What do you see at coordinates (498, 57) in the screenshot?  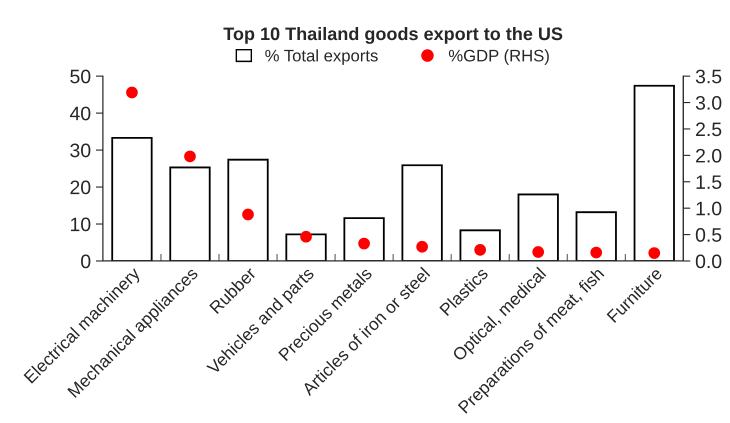 I see `legend-label: %GDP (RHS)` at bounding box center [498, 57].